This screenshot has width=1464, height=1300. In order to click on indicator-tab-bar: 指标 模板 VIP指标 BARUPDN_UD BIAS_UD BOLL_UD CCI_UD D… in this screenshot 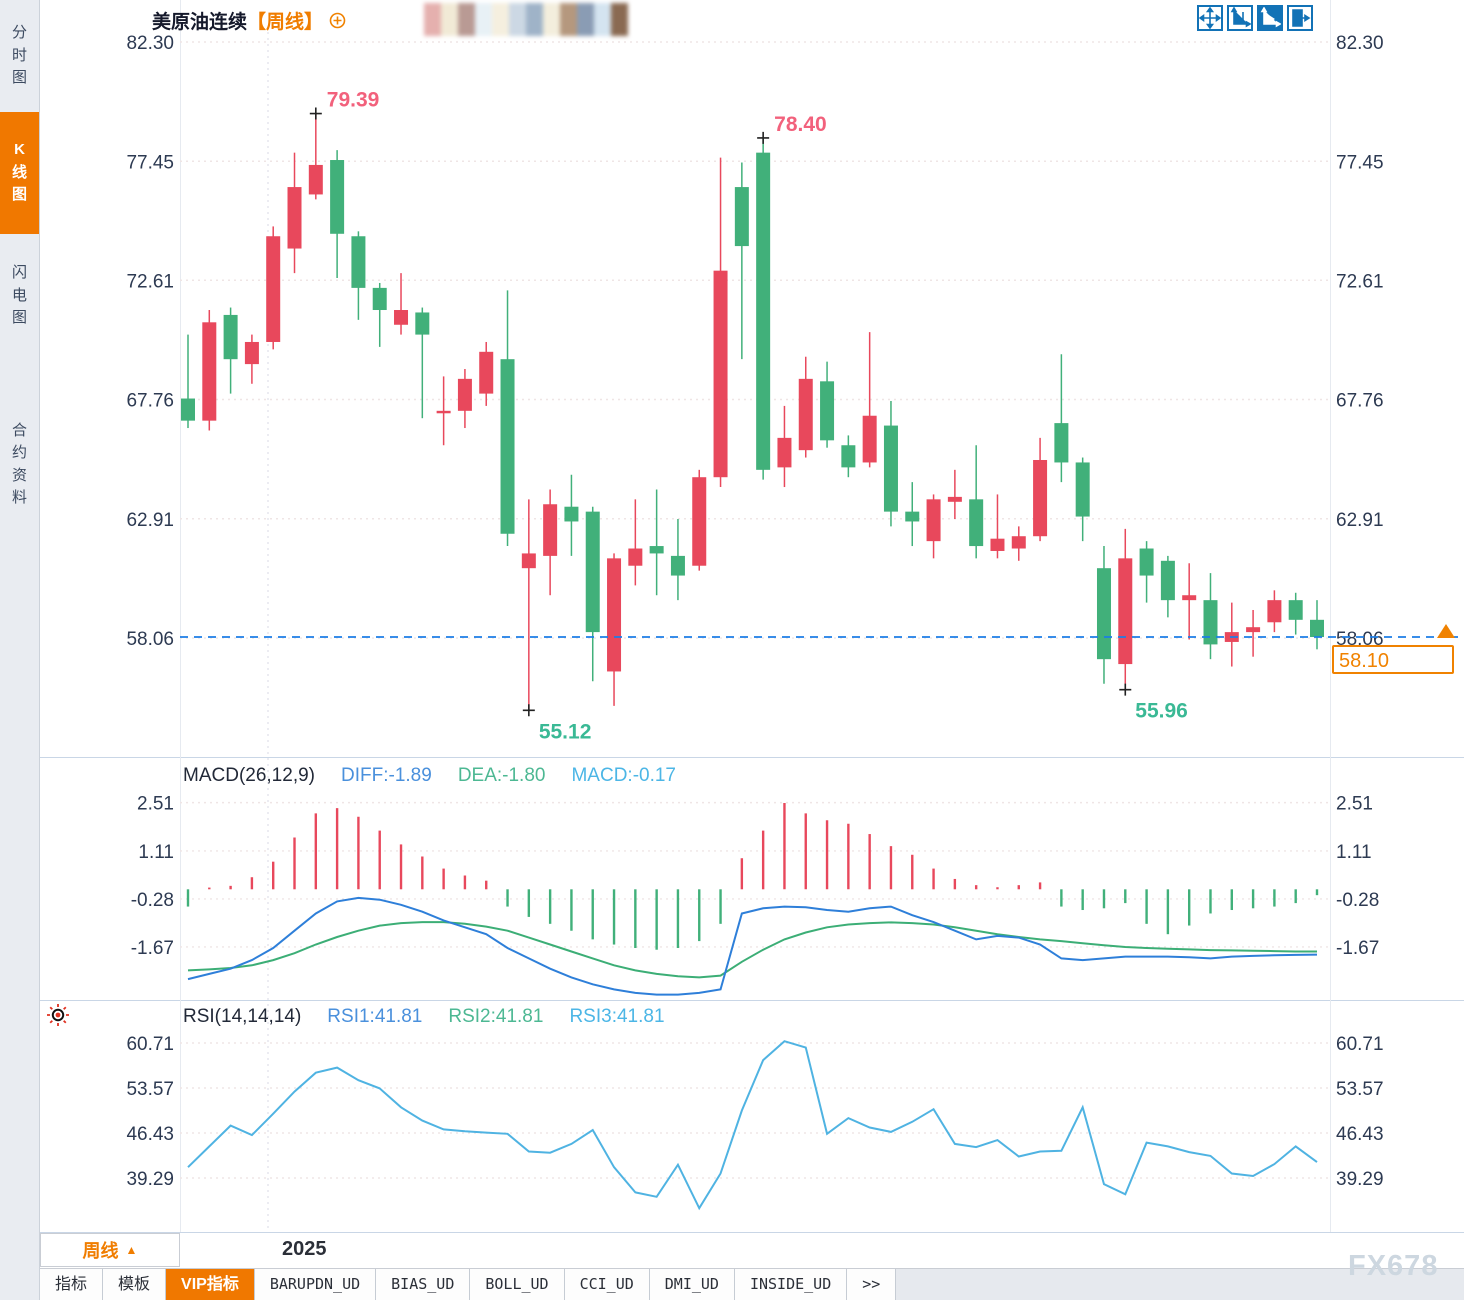, I will do `click(752, 1284)`.